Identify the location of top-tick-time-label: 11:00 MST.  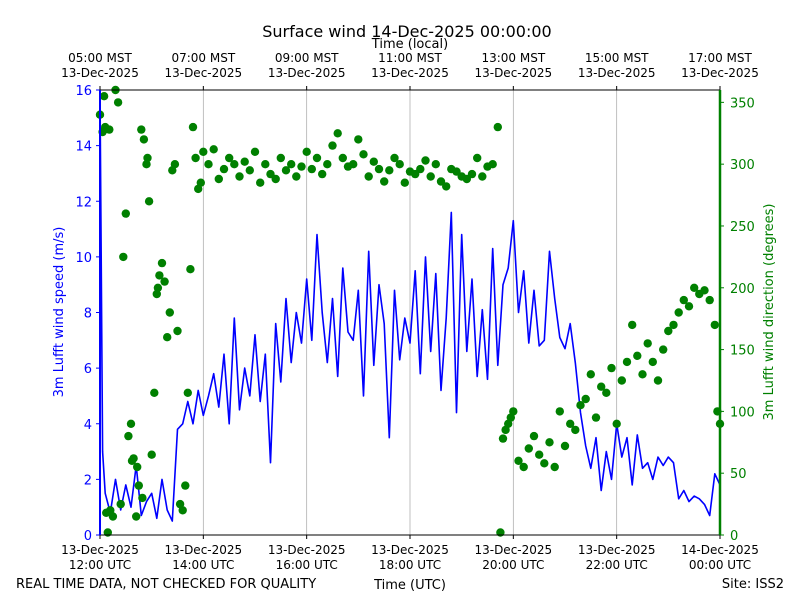
(410, 58).